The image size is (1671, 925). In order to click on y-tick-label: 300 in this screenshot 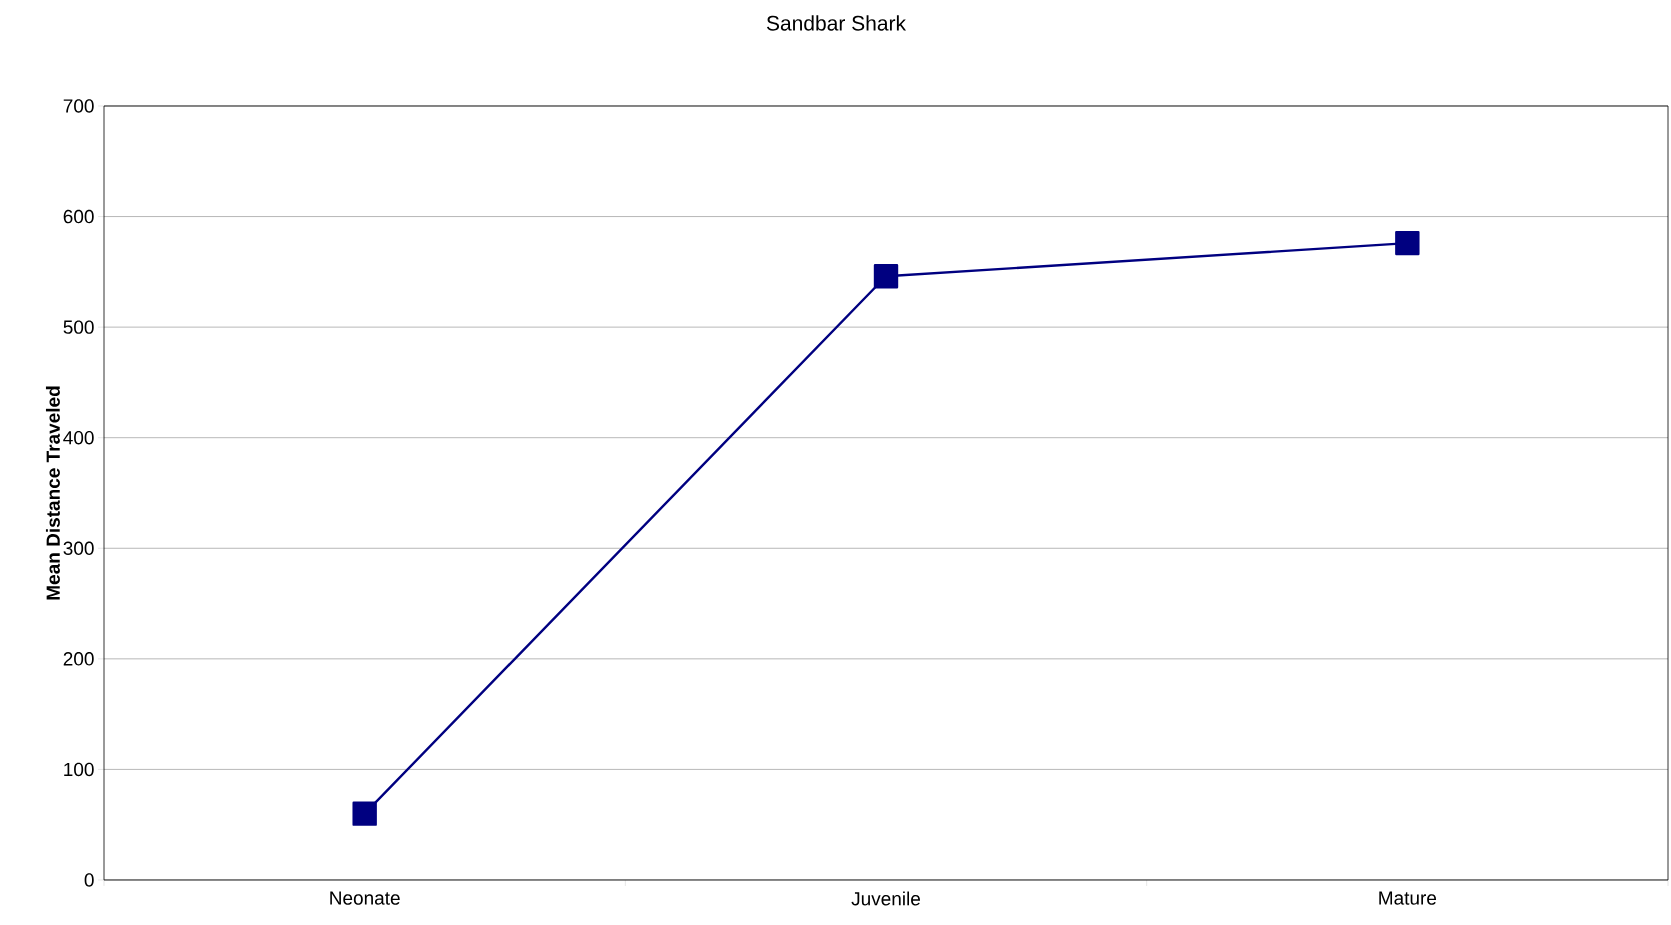, I will do `click(78, 548)`.